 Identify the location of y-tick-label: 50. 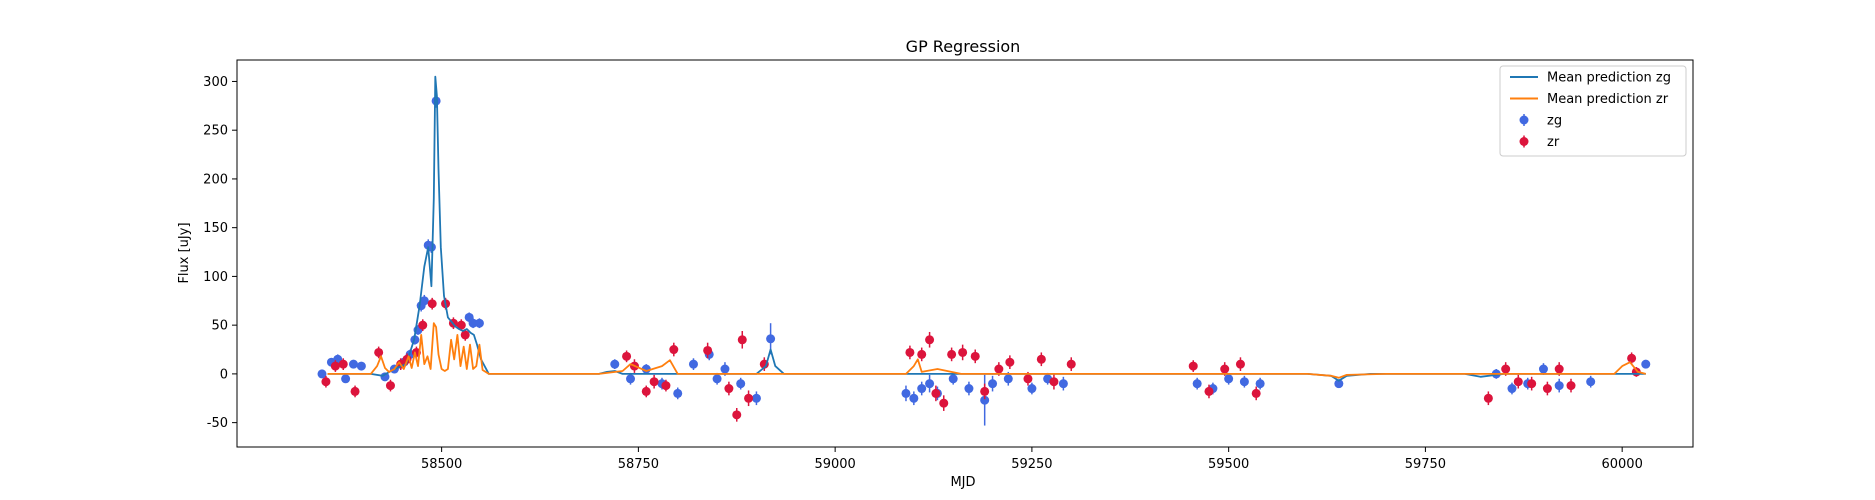
(219, 326).